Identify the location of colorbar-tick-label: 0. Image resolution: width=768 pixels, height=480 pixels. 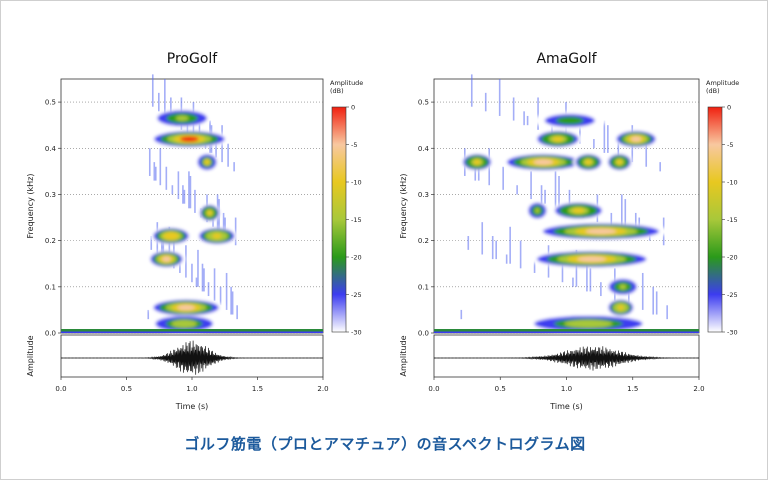
(353, 108).